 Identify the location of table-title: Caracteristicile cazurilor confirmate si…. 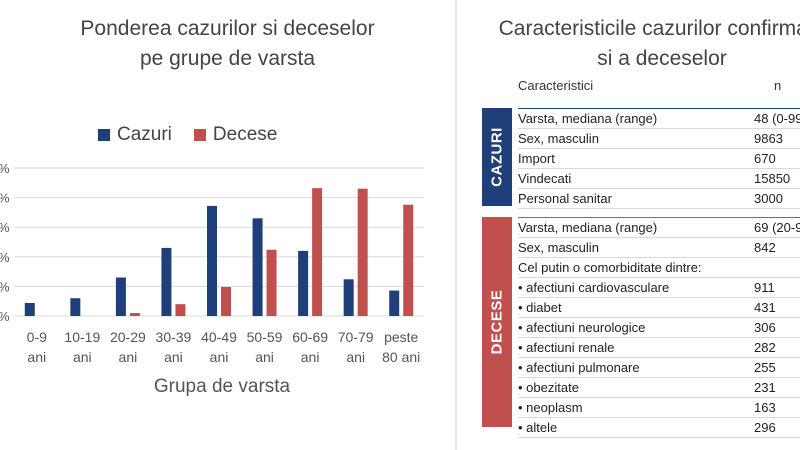
(631, 44).